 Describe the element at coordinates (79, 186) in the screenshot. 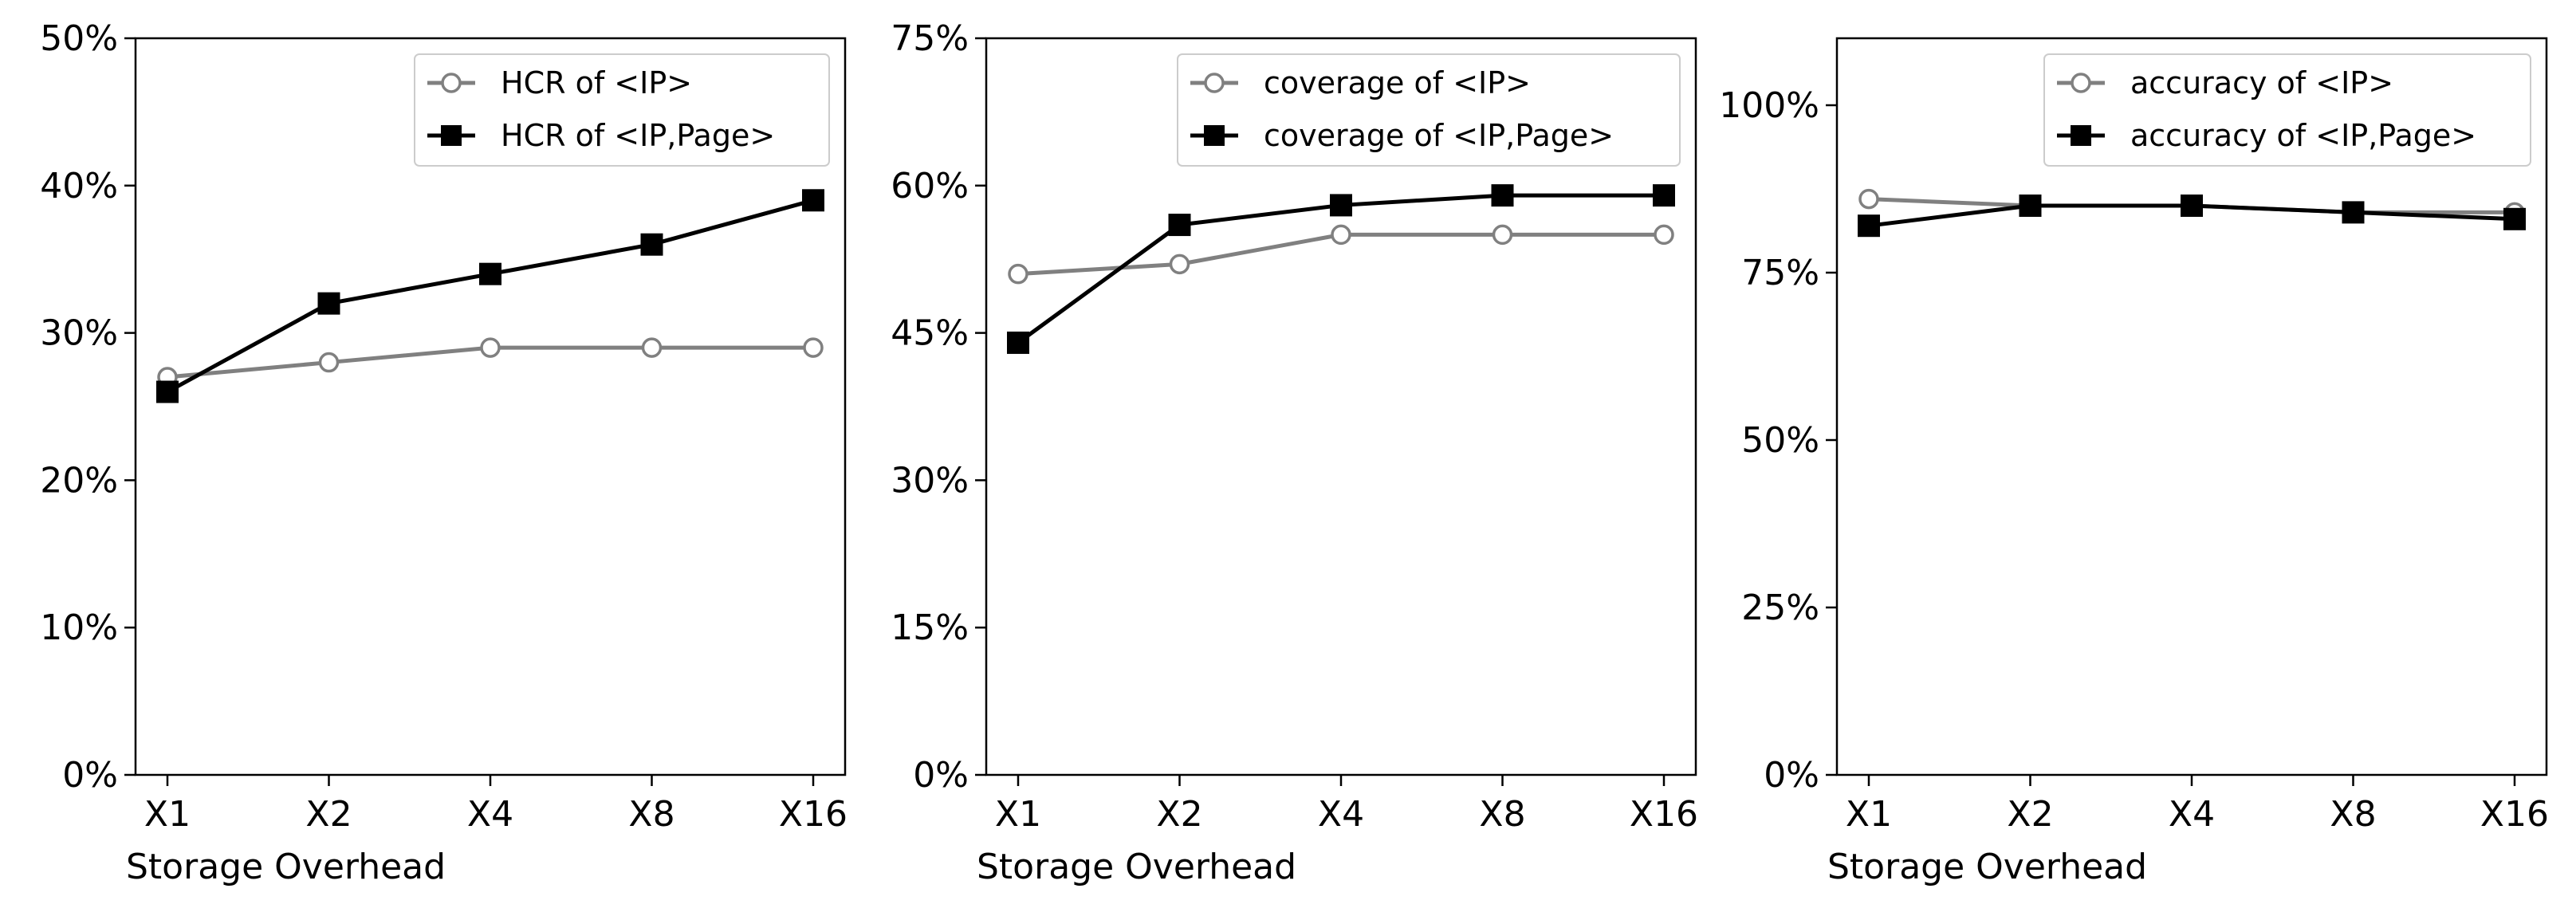

I see `y-tick-label: 40%` at that location.